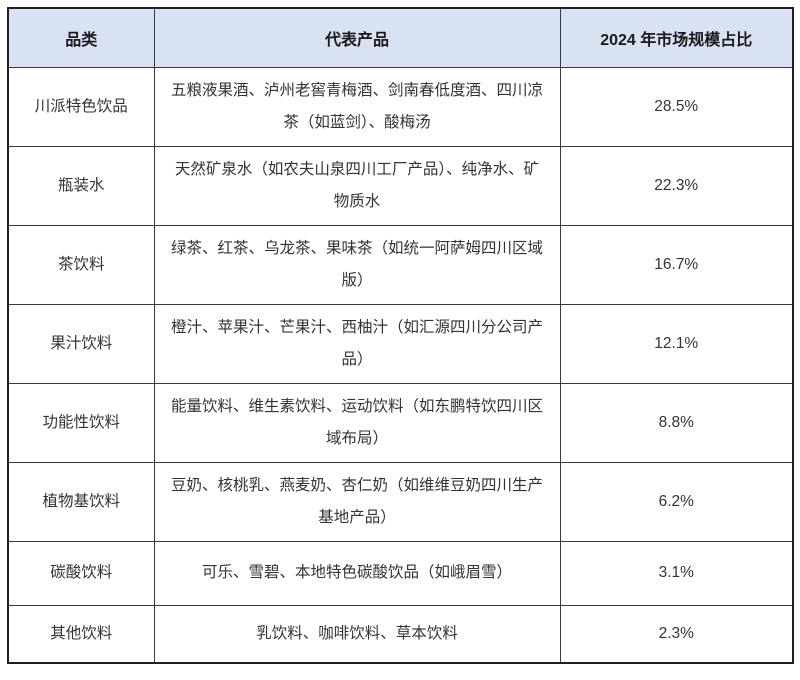 The width and height of the screenshot is (800, 680). I want to click on table-row: 瓶装水 天然矿泉水（如农夫山泉四川工厂产品）、纯净水、矿物质水 22.3%, so click(400, 185).